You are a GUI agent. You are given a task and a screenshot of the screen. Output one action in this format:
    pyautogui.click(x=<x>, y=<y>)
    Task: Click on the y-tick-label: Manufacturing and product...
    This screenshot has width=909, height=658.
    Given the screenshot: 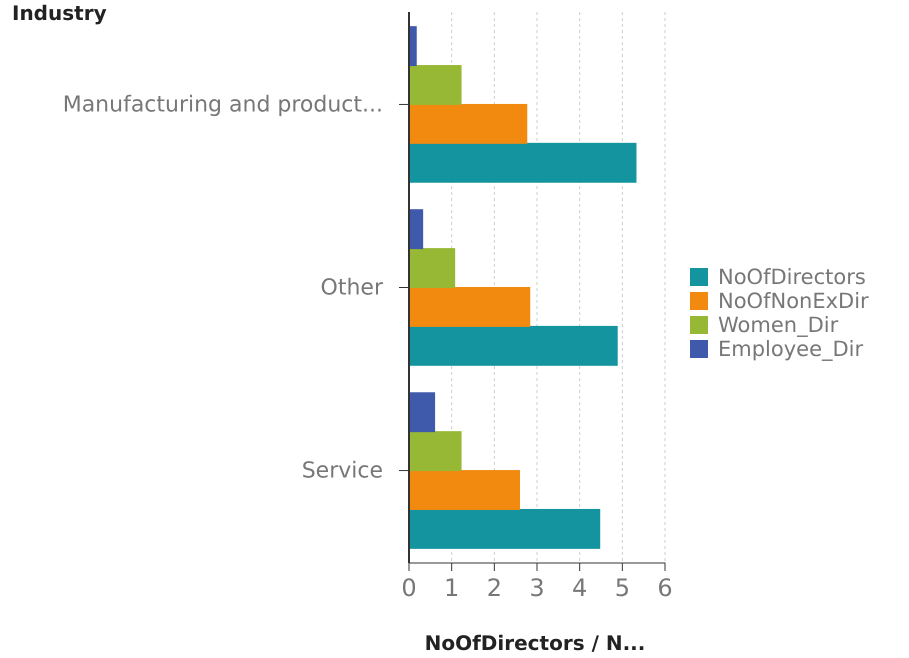 What is the action you would take?
    pyautogui.click(x=222, y=105)
    